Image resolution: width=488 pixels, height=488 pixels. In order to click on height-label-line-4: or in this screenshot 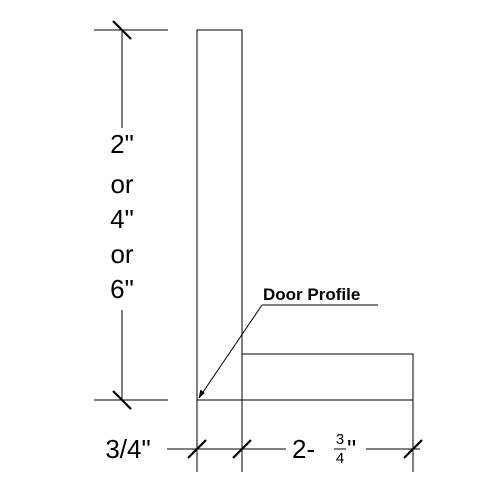, I will do `click(121, 254)`.